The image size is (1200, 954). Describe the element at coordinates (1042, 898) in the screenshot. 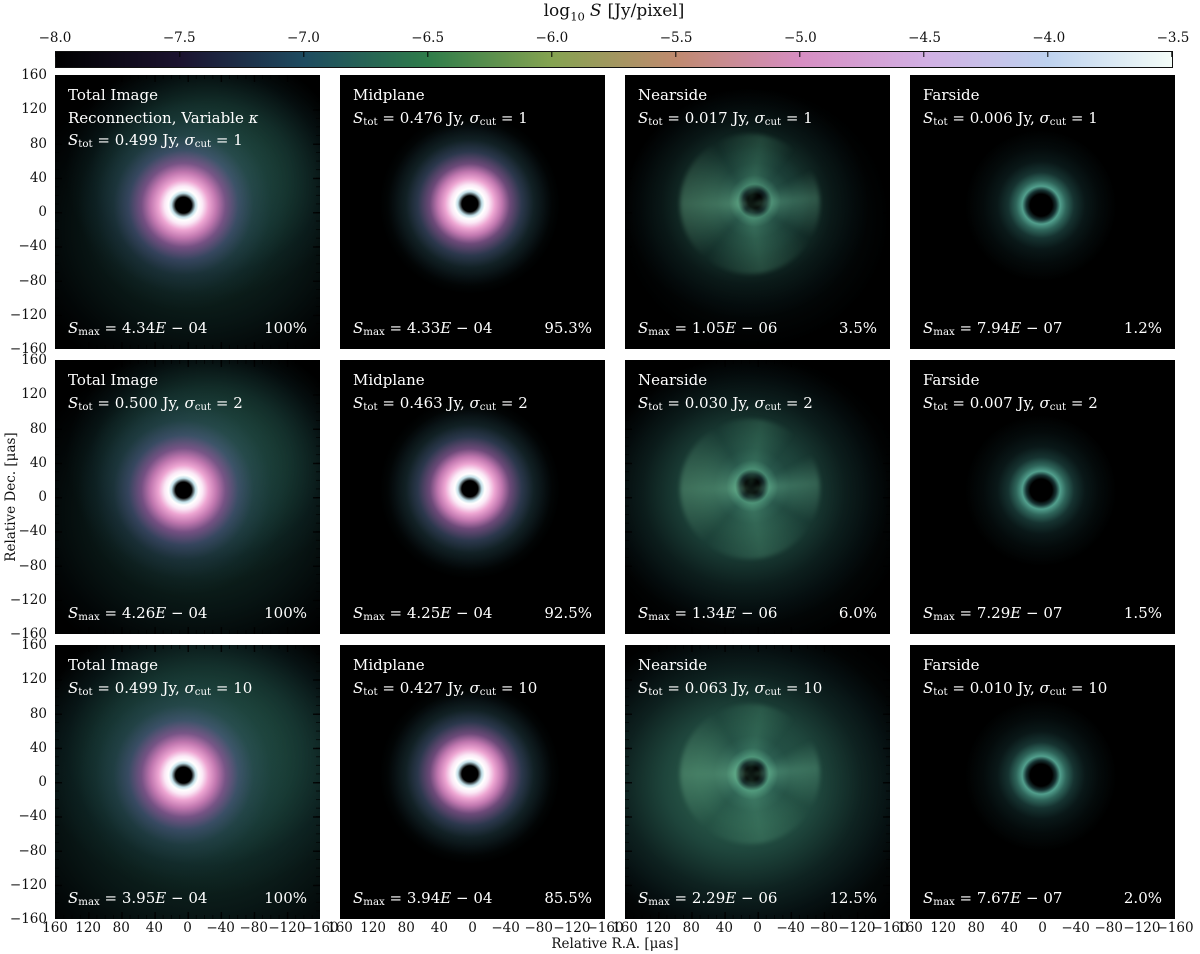

I see `panel-footer: Smax = 7.67E − 07 2.0%` at that location.